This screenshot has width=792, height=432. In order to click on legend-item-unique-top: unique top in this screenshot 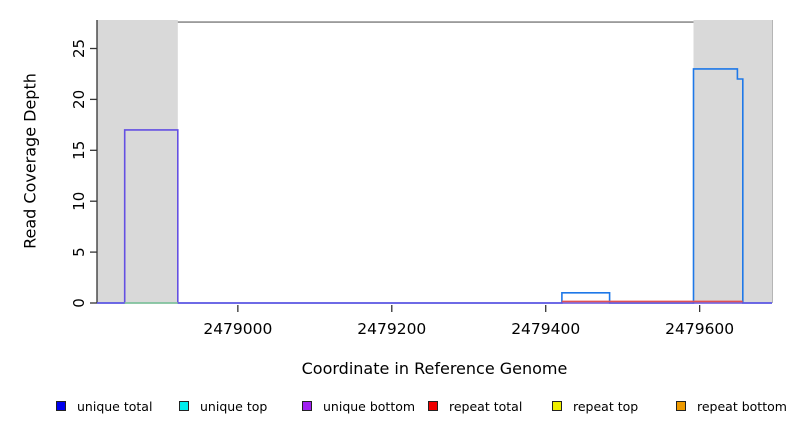, I will do `click(223, 406)`.